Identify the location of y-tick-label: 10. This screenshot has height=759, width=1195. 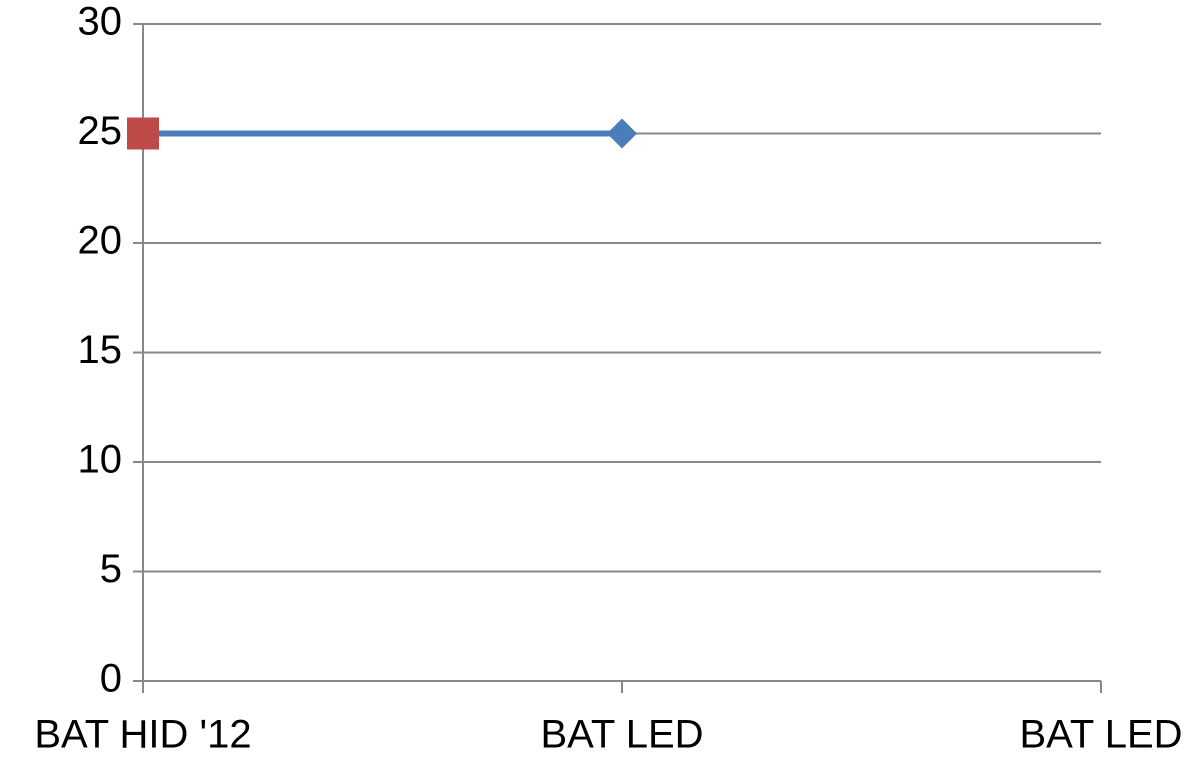
(100, 460).